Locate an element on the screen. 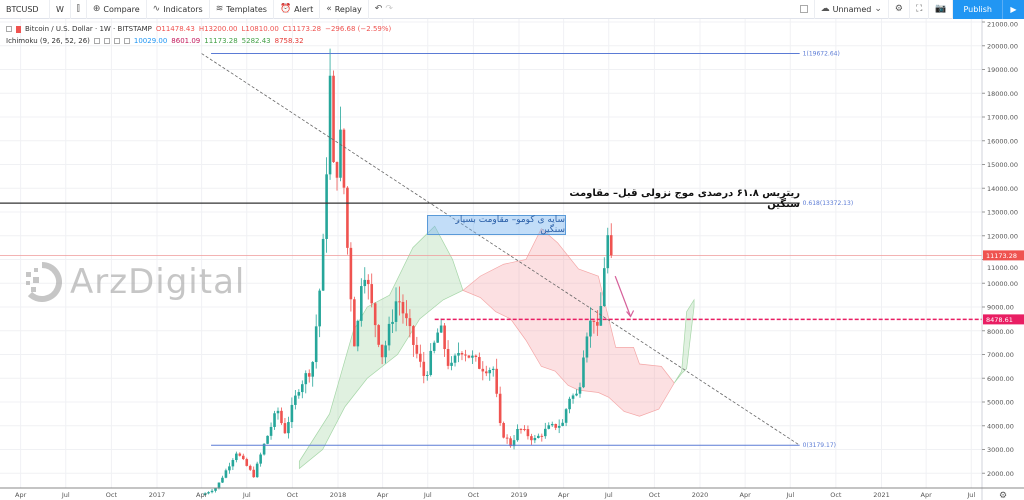  last-price-badge is located at coordinates (1003, 255).